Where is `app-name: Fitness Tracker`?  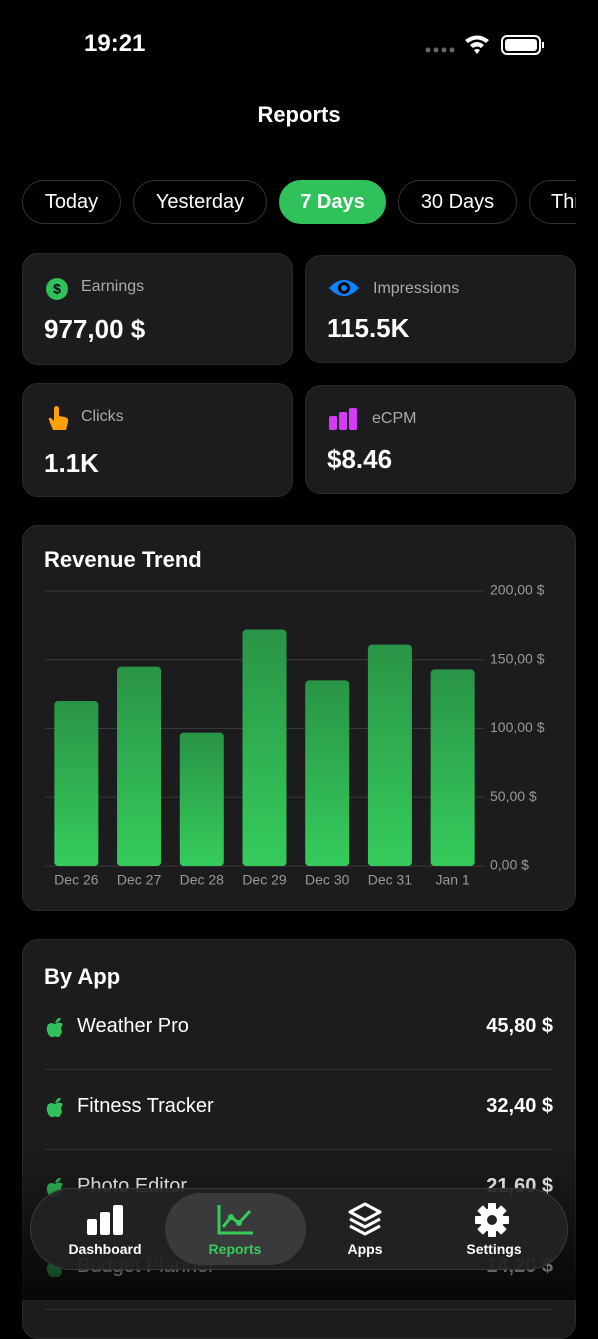
app-name: Fitness Tracker is located at coordinates (145, 1106).